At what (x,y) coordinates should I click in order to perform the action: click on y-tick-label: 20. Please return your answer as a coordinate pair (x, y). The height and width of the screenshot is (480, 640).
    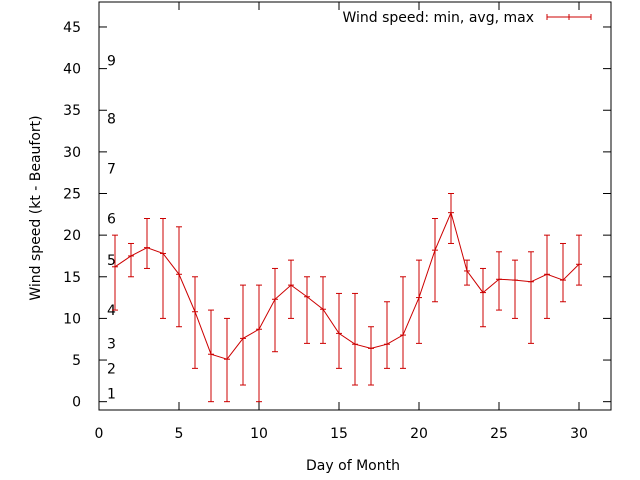
    Looking at the image, I should click on (72, 236).